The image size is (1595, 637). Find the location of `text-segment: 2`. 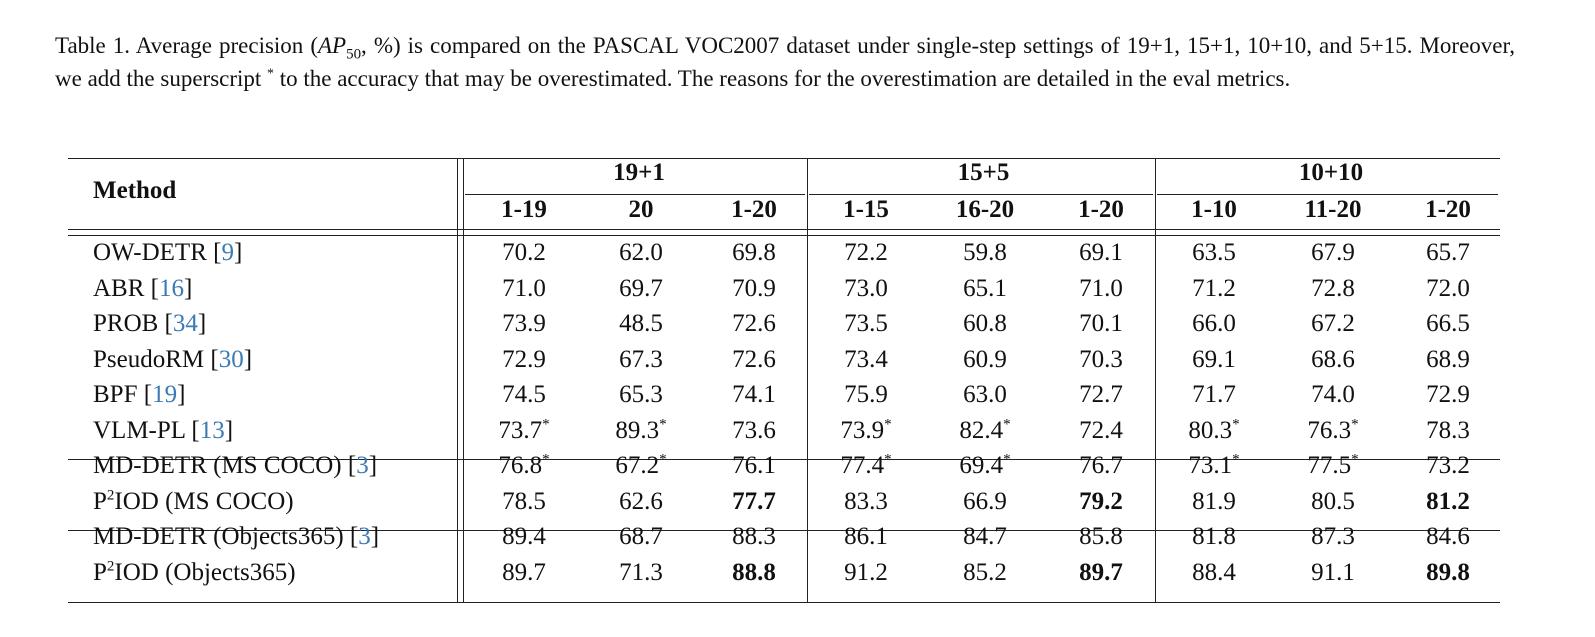

text-segment: 2 is located at coordinates (110, 495).